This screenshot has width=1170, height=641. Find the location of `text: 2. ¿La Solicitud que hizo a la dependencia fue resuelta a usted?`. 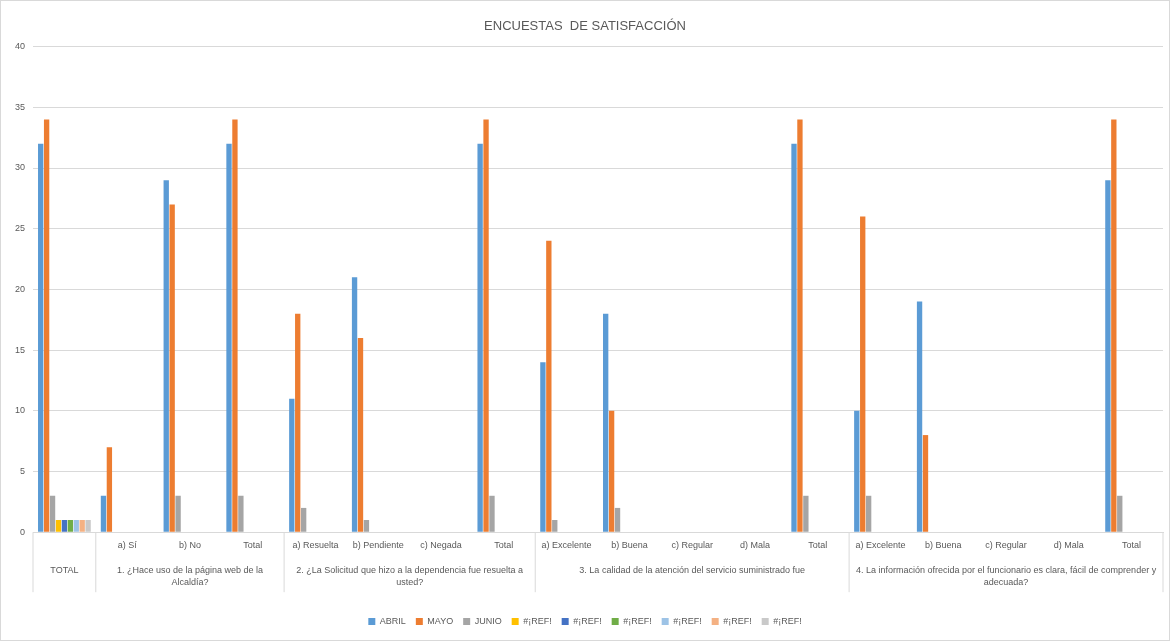

text: 2. ¿La Solicitud que hizo a la dependencia fue resuelta a usted? is located at coordinates (410, 575).